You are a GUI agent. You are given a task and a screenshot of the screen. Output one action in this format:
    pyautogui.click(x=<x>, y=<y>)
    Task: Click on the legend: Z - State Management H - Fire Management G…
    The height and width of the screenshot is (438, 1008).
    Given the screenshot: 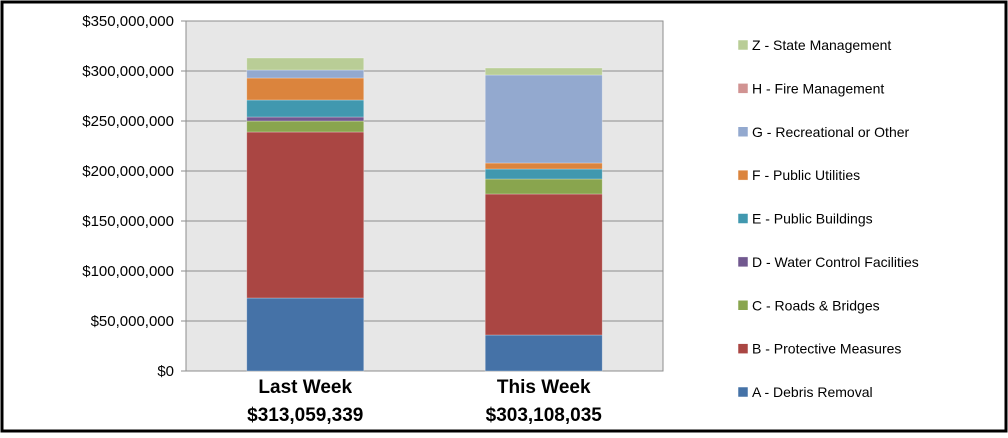 What is the action you would take?
    pyautogui.click(x=828, y=218)
    